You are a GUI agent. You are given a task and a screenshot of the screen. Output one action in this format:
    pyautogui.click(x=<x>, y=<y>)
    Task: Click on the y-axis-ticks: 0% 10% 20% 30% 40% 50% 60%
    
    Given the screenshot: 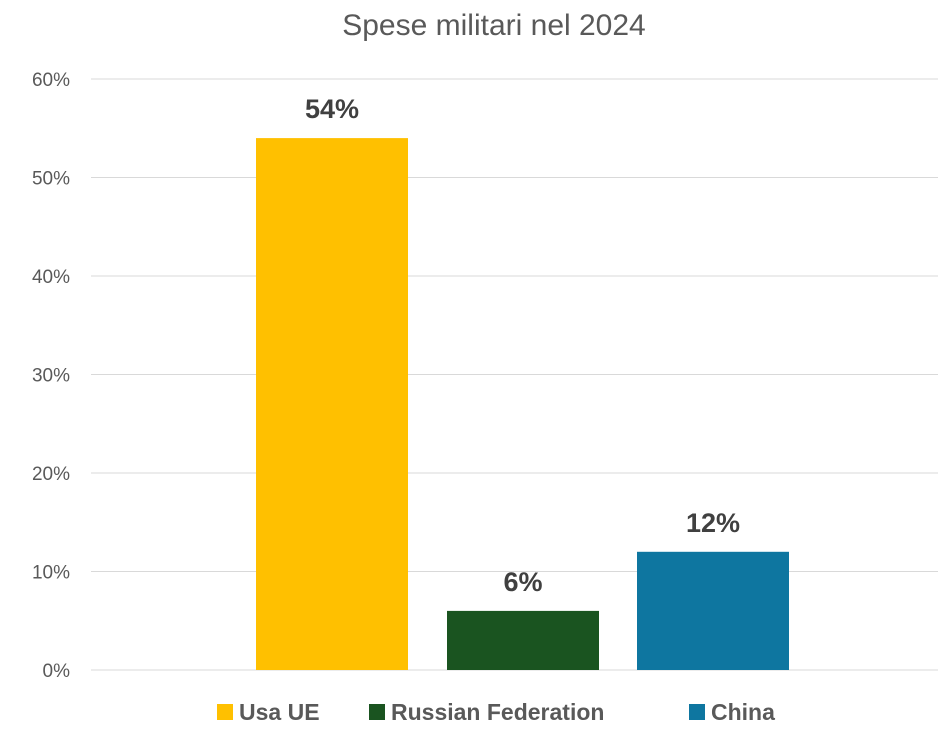 What is the action you would take?
    pyautogui.click(x=51, y=376)
    